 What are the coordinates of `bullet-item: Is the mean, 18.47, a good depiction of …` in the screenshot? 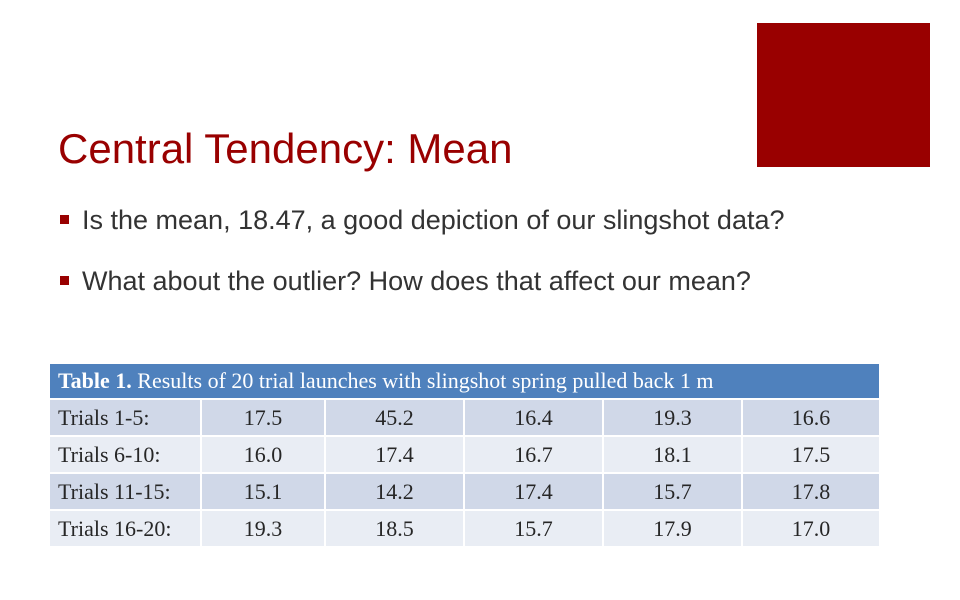 It's located at (500, 220).